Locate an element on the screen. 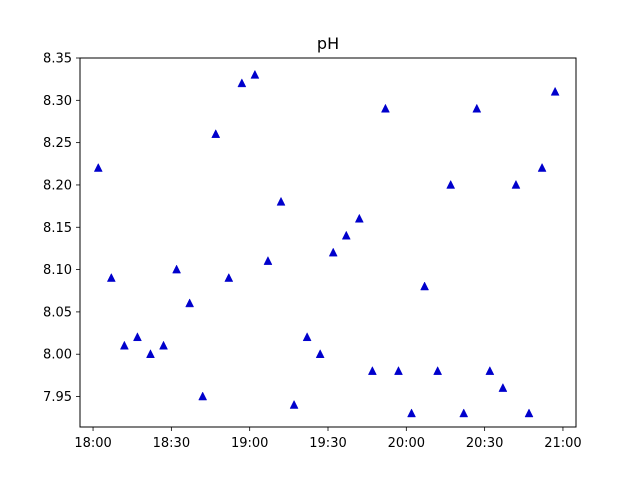 This screenshot has height=480, width=640. y-tick-label: 8.25 is located at coordinates (57, 143).